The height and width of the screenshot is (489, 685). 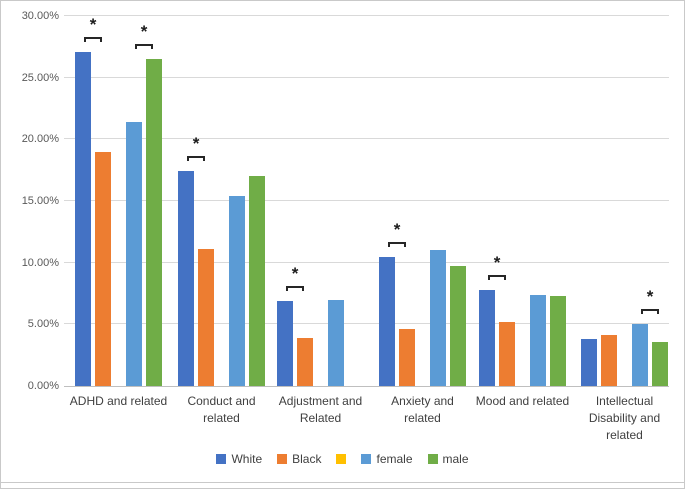 What do you see at coordinates (221, 409) in the screenshot?
I see `x-axis-category-label: Conduct and related` at bounding box center [221, 409].